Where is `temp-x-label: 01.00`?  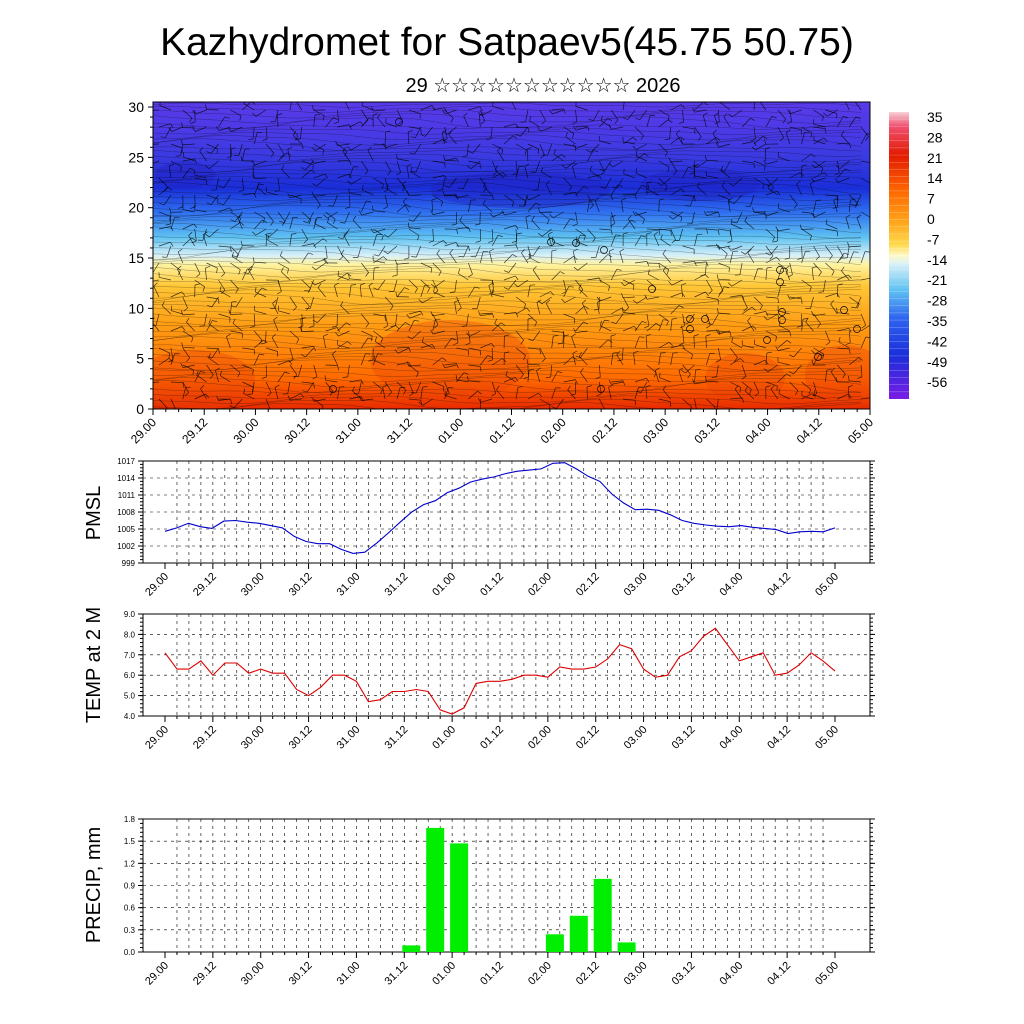
temp-x-label: 01.00 is located at coordinates (444, 738).